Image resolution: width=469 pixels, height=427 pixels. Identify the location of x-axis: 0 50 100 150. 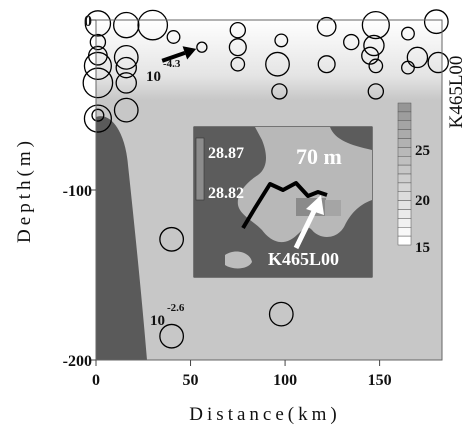
(242, 374).